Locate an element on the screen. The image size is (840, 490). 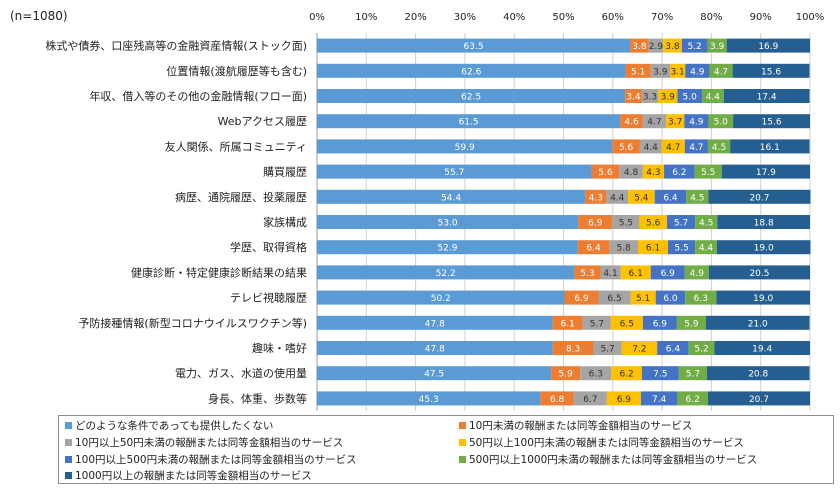
data-label: 7.5 is located at coordinates (660, 375).